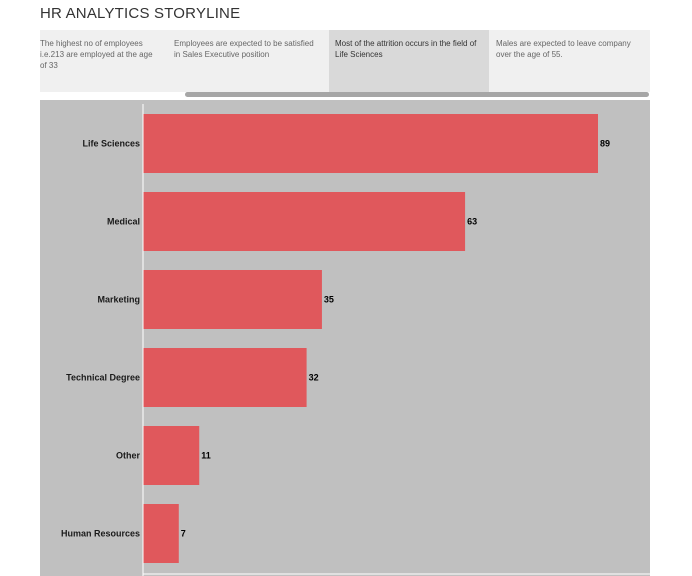  What do you see at coordinates (140, 13) in the screenshot?
I see `page-title: HR ANALYTICS STORYLINE` at bounding box center [140, 13].